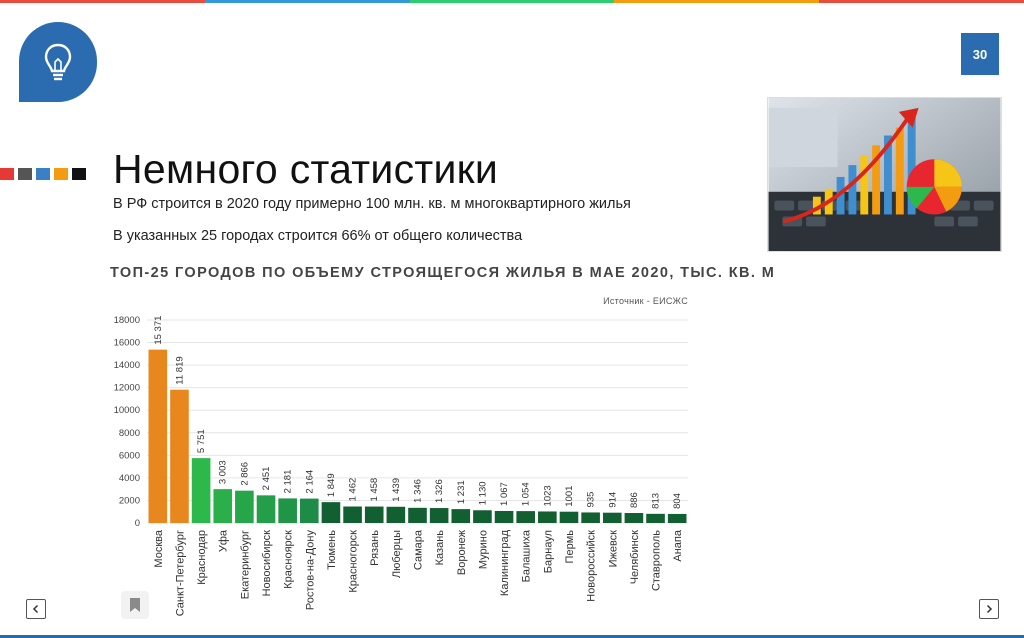  Describe the element at coordinates (137, 523) in the screenshot. I see `y-tick-label: 0` at that location.